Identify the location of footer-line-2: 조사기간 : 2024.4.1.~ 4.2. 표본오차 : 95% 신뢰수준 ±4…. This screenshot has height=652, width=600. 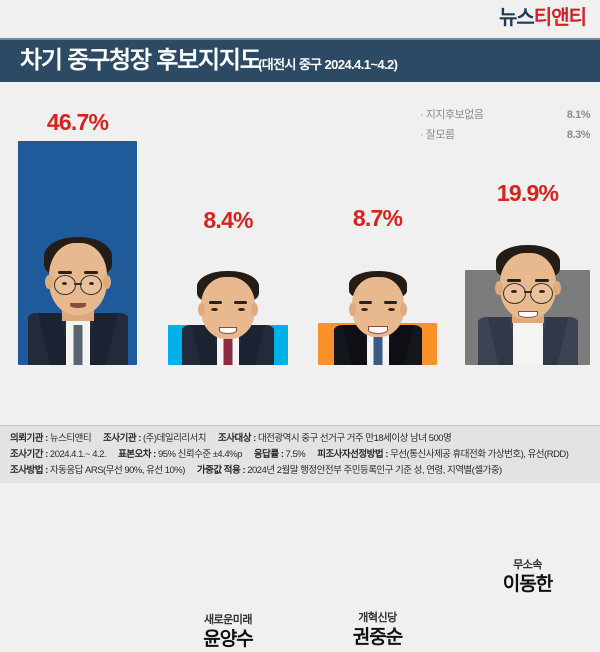
(300, 455).